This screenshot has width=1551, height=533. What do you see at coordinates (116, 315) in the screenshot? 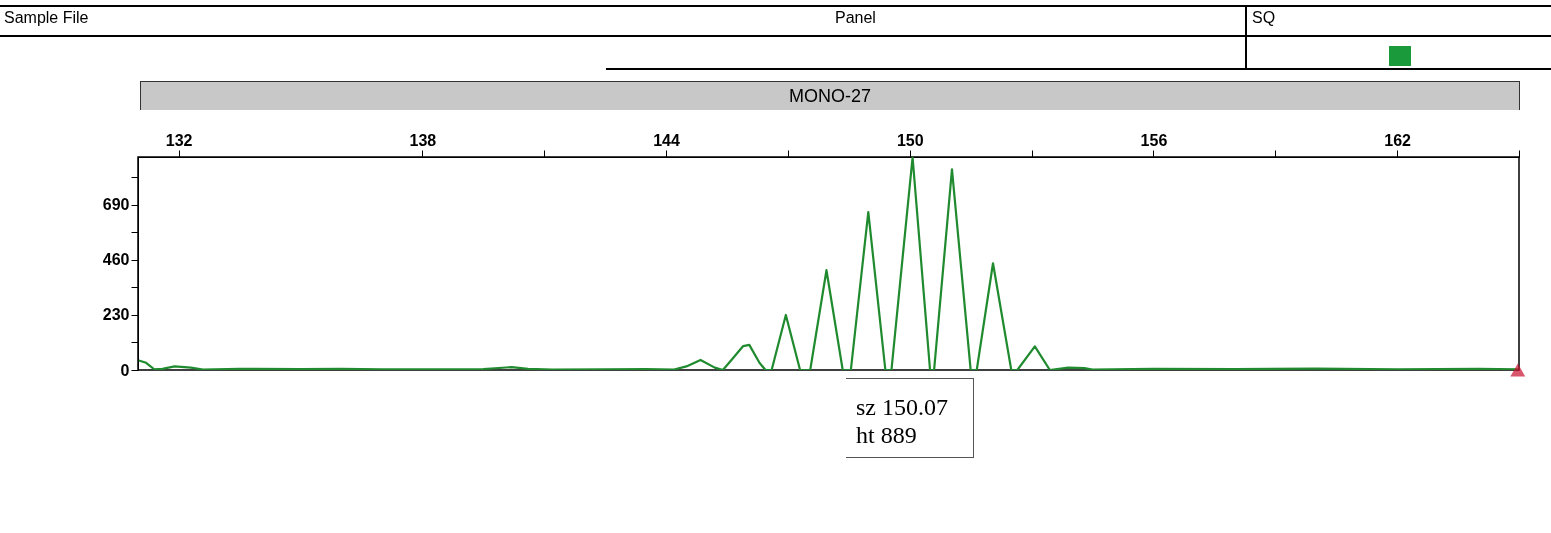
I see `y-tick-label: 230` at bounding box center [116, 315].